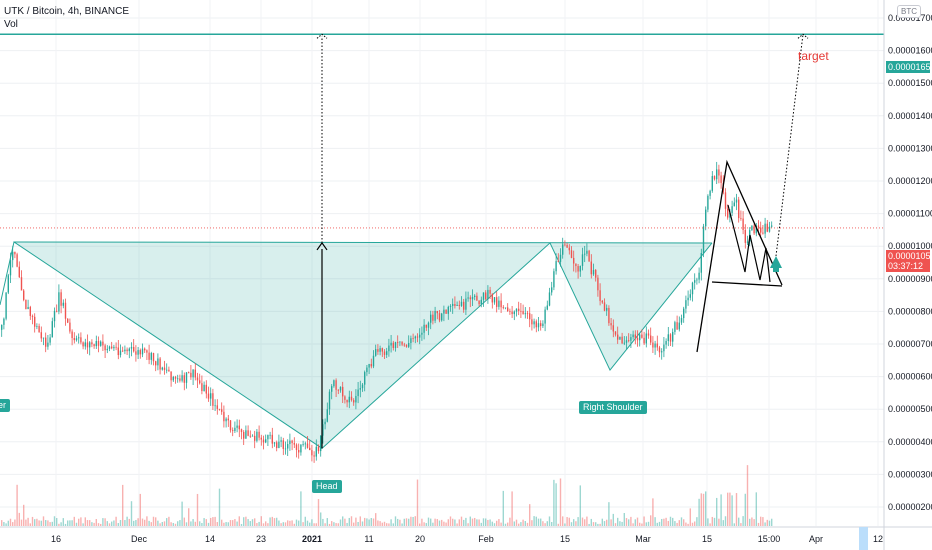  Describe the element at coordinates (707, 539) in the screenshot. I see `x-tick-label: 15` at that location.